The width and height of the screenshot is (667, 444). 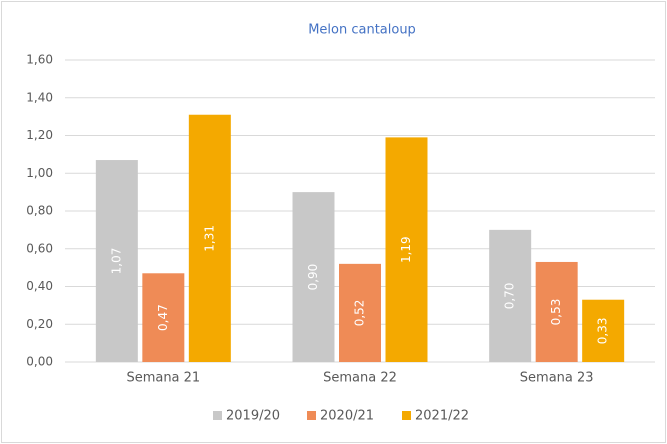 What do you see at coordinates (39, 362) in the screenshot?
I see `y-tick-label: 0,00` at bounding box center [39, 362].